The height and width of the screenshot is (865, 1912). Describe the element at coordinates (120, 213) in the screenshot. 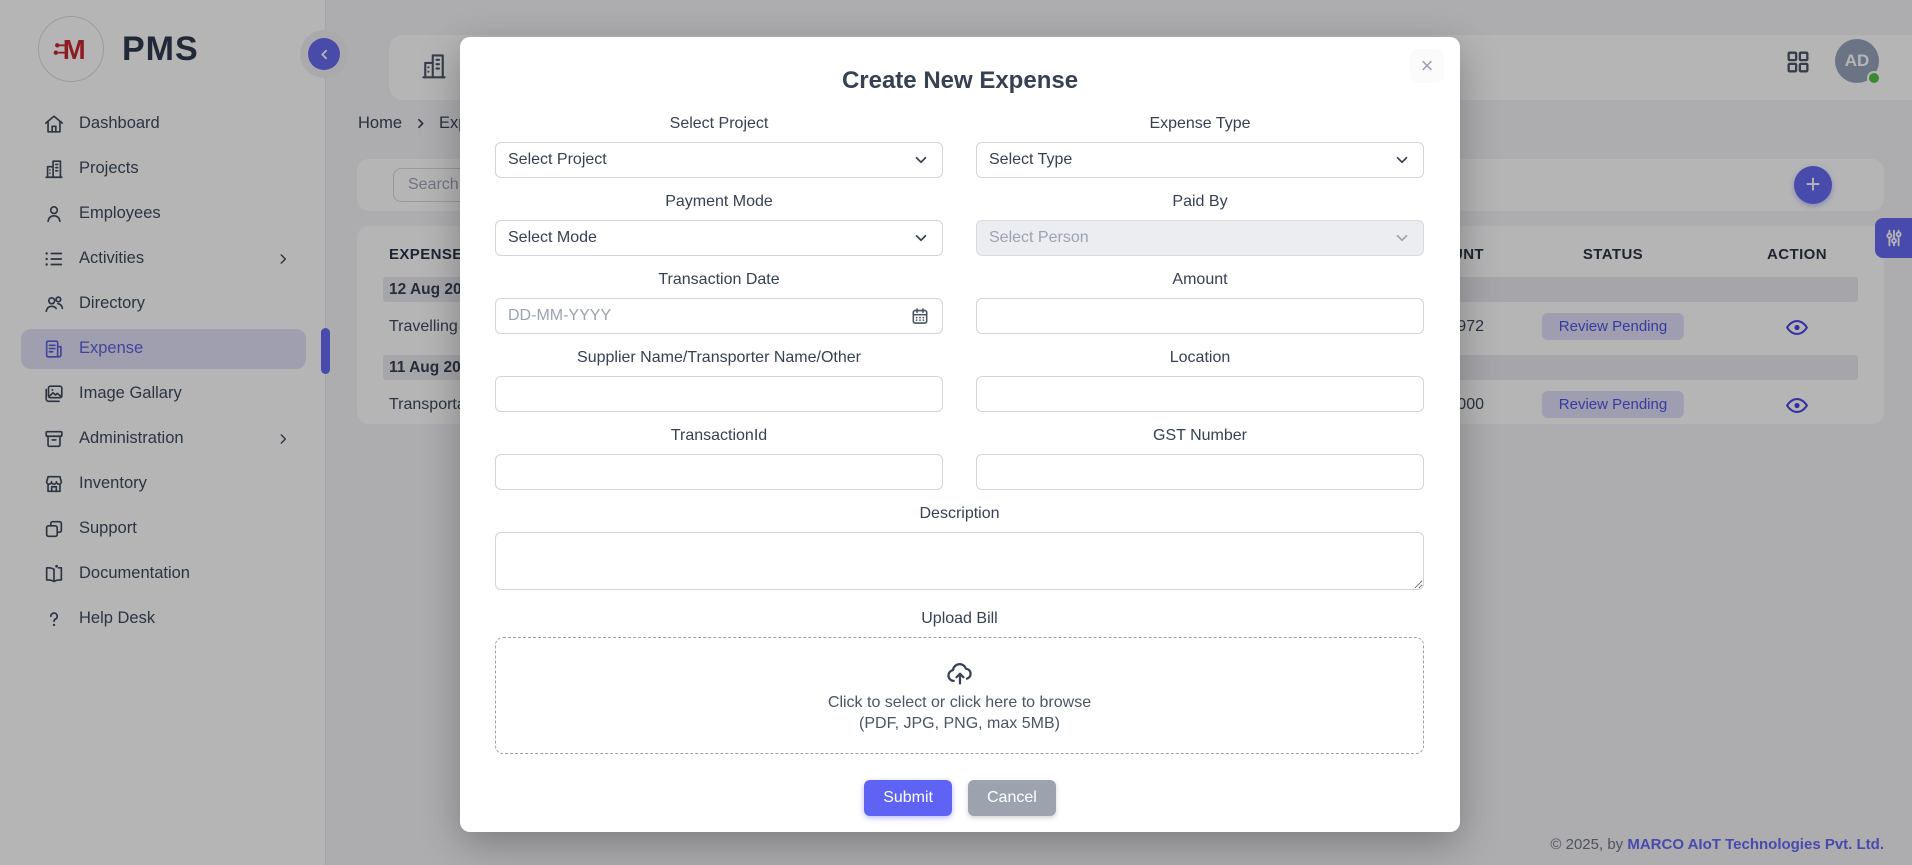

I see `sidebar-item-label: Employees` at that location.